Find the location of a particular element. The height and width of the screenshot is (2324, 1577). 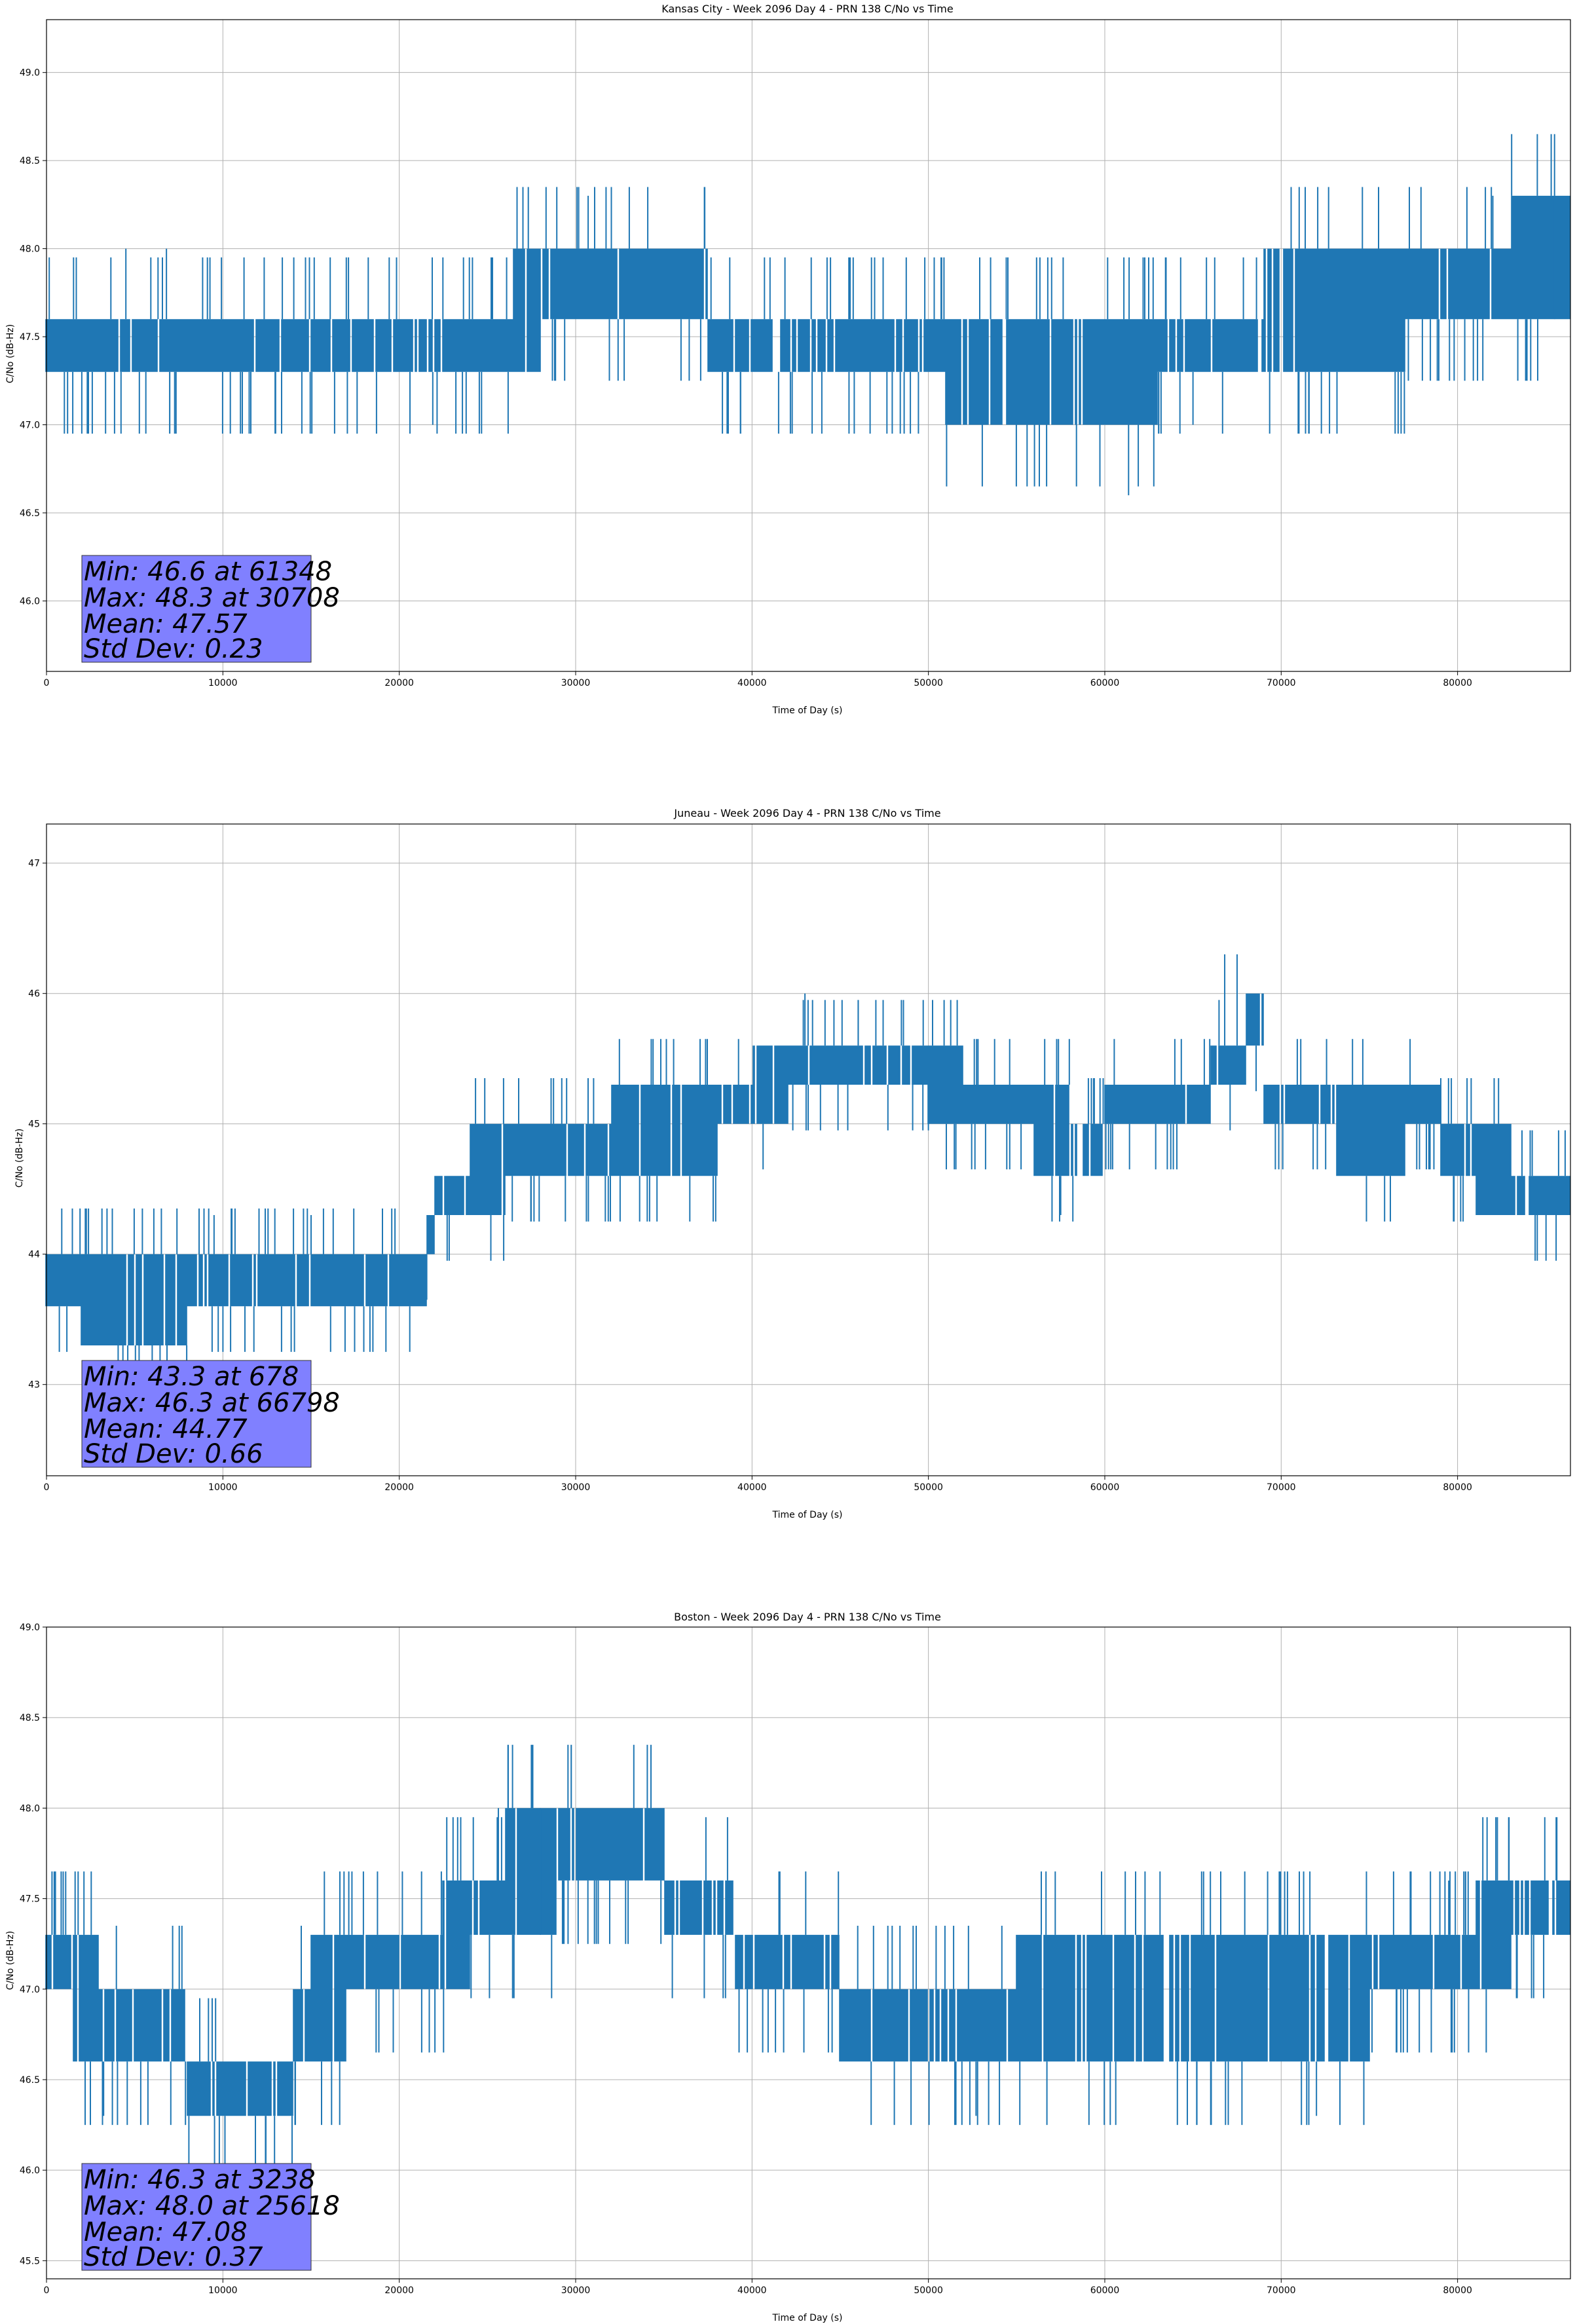

y-tick-label: 45 is located at coordinates (34, 1124).